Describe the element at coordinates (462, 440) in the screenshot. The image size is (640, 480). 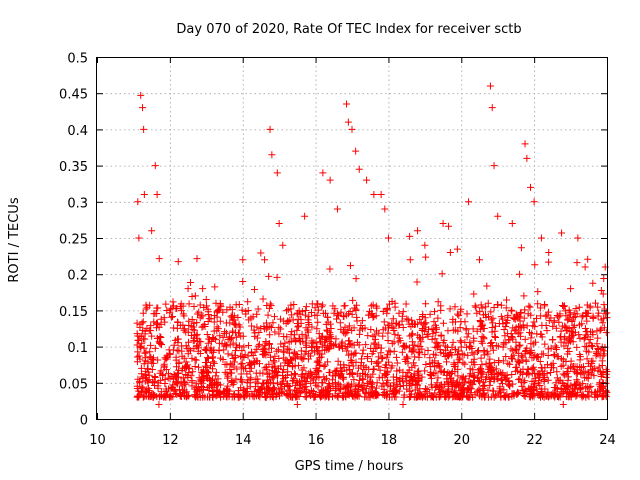
I see `x-tick-label: 20` at that location.